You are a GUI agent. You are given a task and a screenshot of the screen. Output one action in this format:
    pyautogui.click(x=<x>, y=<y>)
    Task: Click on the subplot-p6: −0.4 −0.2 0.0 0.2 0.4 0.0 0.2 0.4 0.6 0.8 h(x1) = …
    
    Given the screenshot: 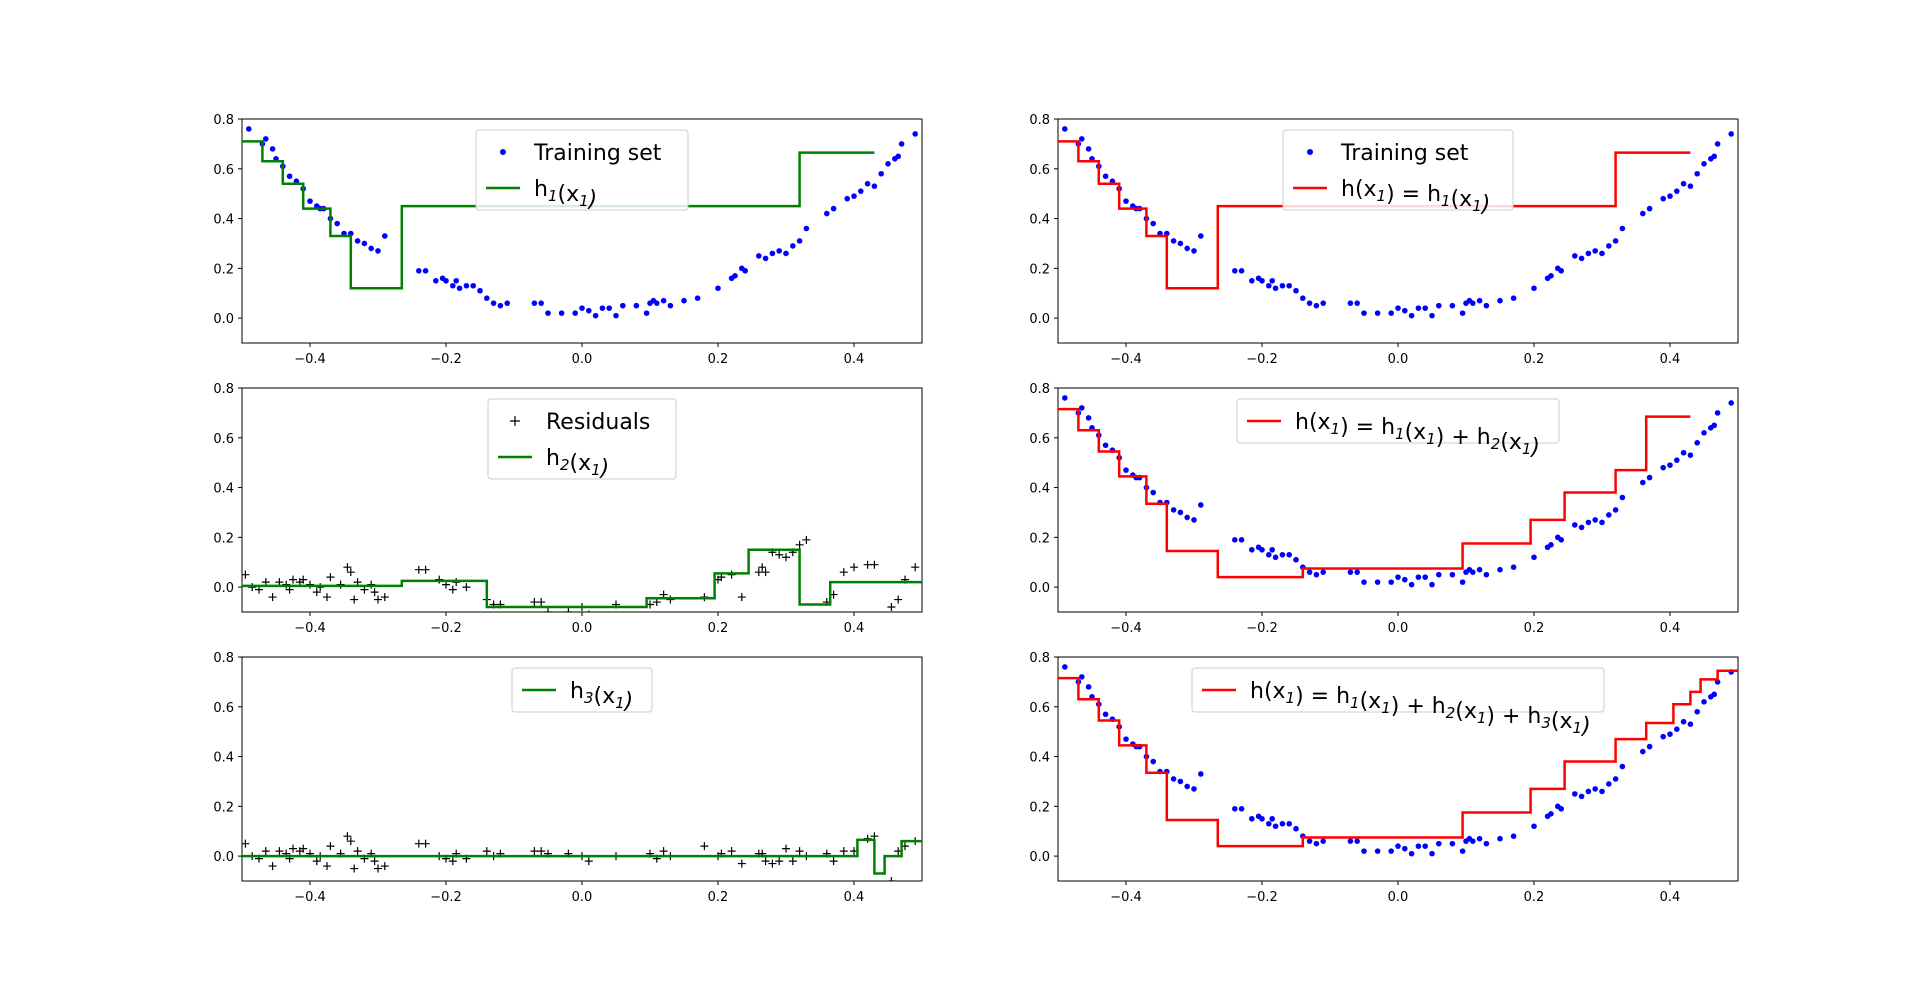 What is the action you would take?
    pyautogui.click(x=1384, y=778)
    